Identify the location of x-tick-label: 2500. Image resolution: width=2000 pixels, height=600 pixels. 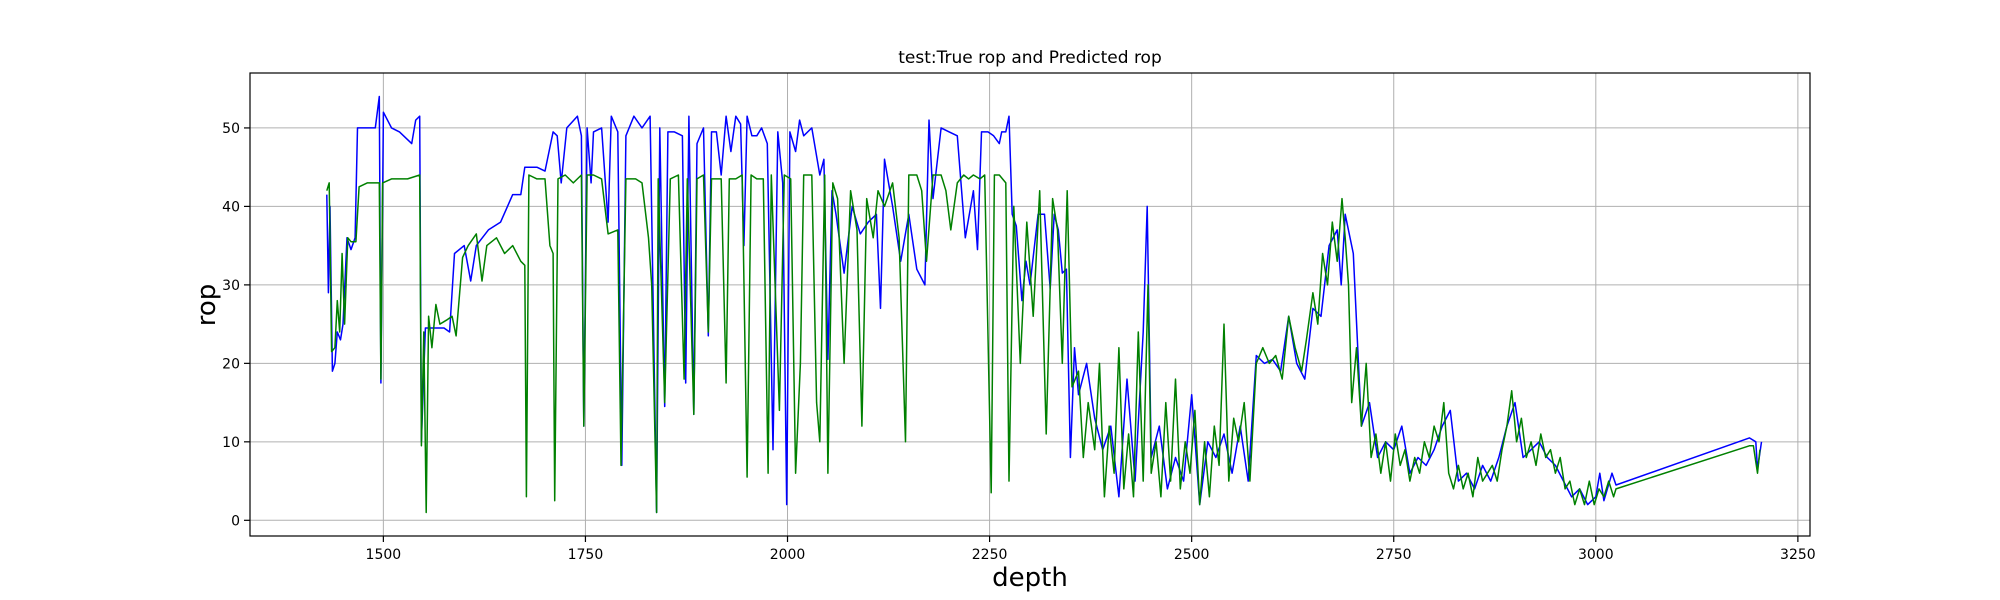
(1192, 555).